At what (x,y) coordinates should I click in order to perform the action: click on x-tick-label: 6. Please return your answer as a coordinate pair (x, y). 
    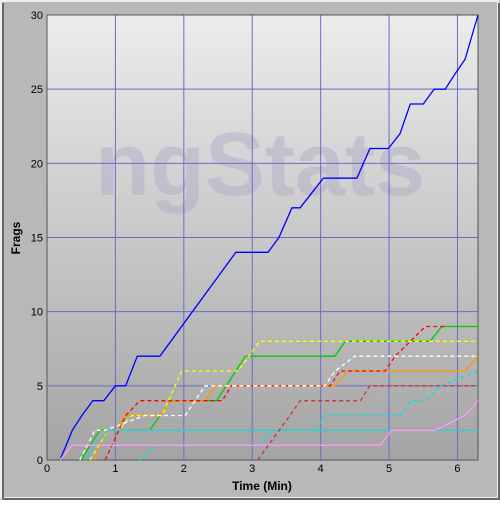
    Looking at the image, I should click on (457, 469).